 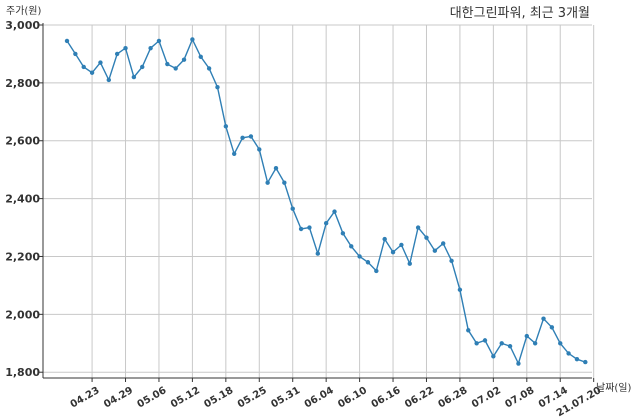 What do you see at coordinates (22, 314) in the screenshot?
I see `y-tick-label: 2,000` at bounding box center [22, 314].